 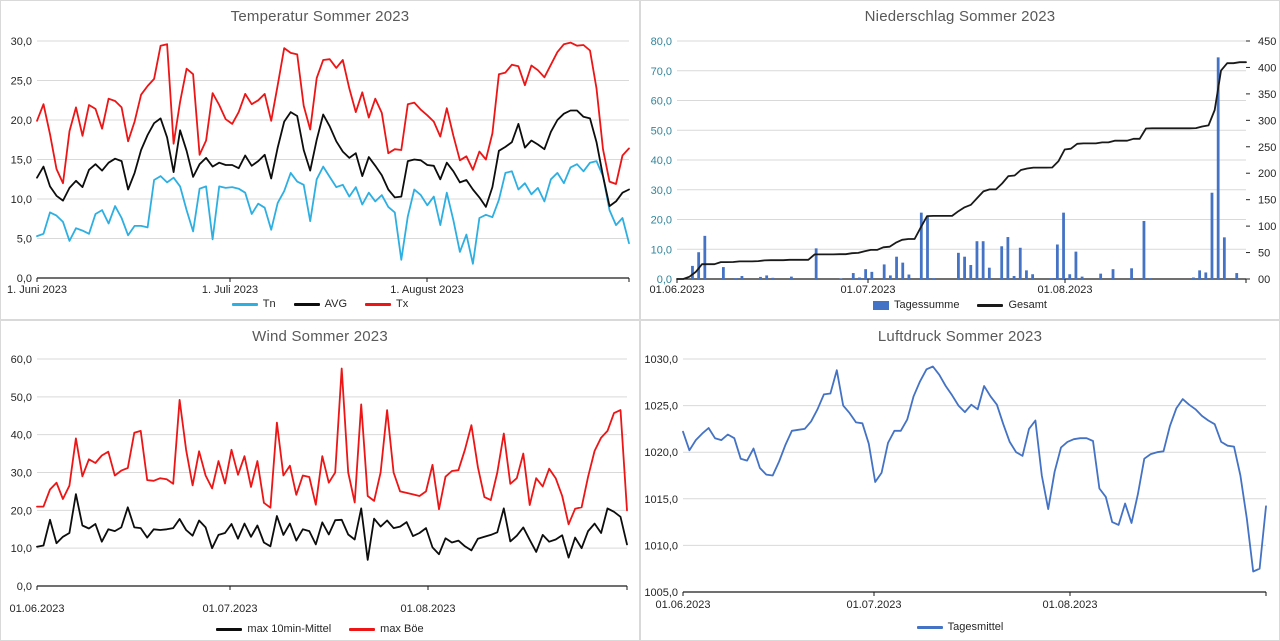 I want to click on y2-axis-label: 400, so click(x=1267, y=68).